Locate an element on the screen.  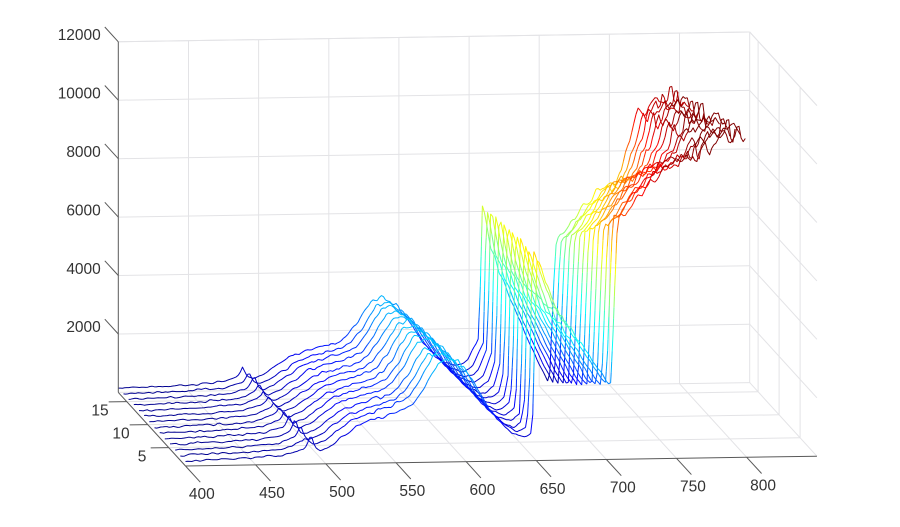
svg-text: 10 is located at coordinates (121, 434).